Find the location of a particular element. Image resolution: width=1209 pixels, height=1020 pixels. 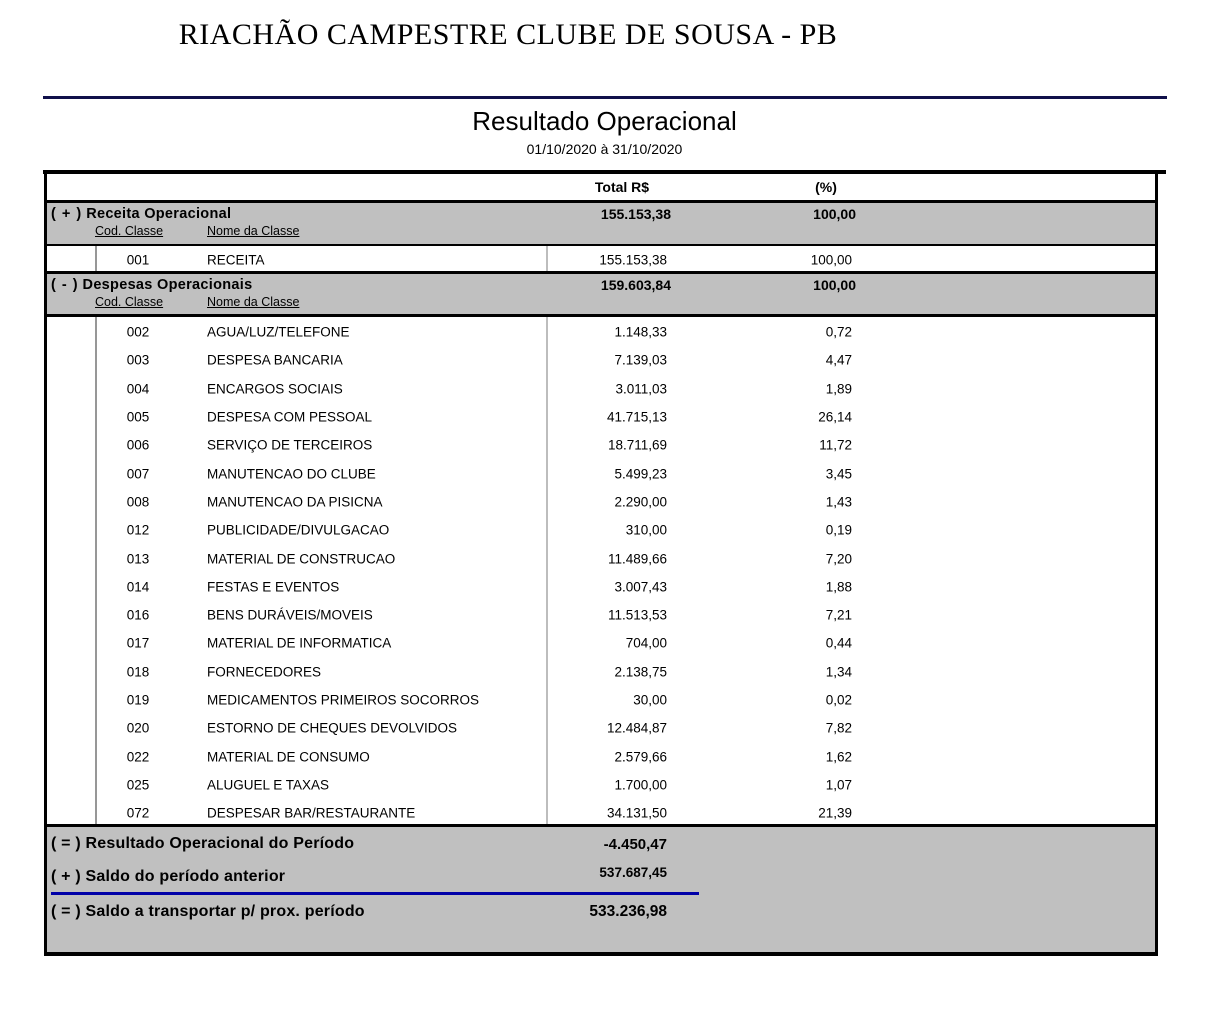

row-code: 013 is located at coordinates (138, 559).